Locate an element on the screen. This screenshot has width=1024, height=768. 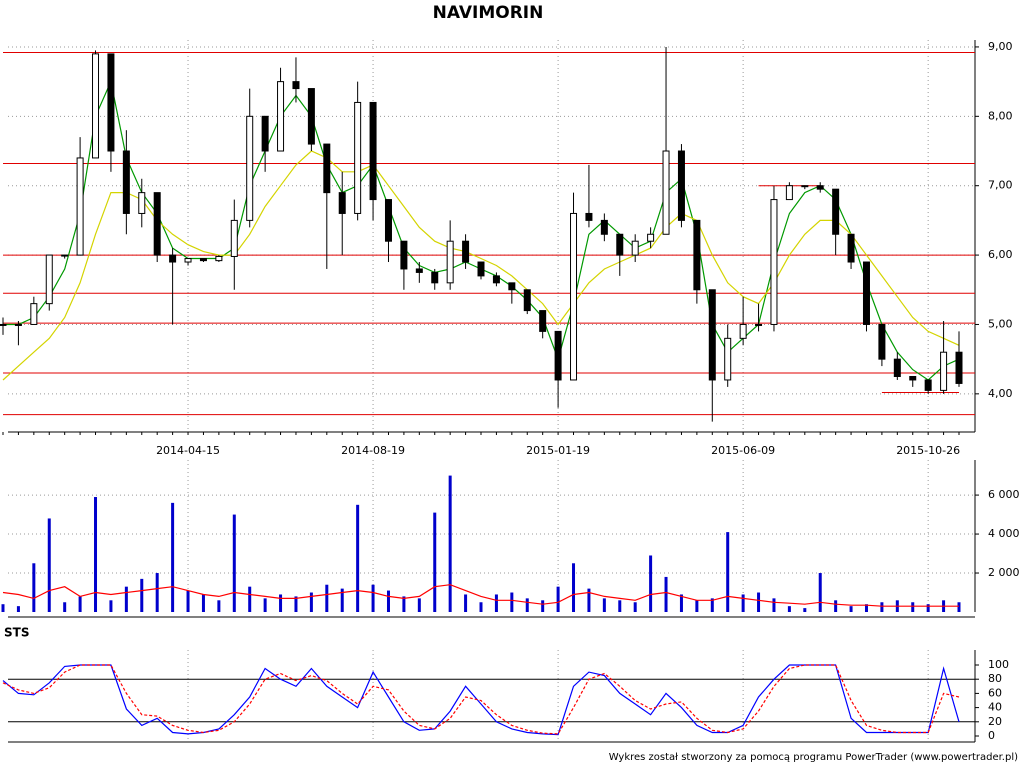
y-tick-label: 0 is located at coordinates (991, 735).